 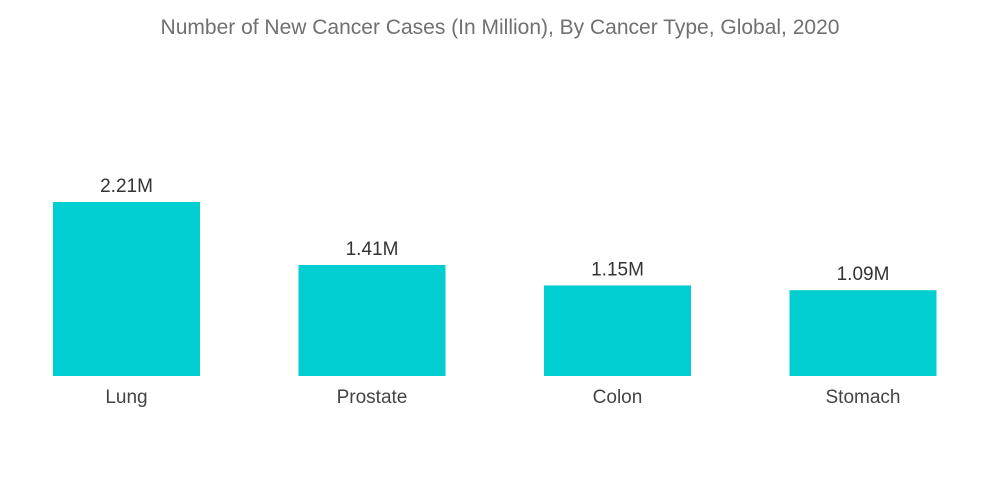 What do you see at coordinates (126, 397) in the screenshot?
I see `category-label-lung: Lung` at bounding box center [126, 397].